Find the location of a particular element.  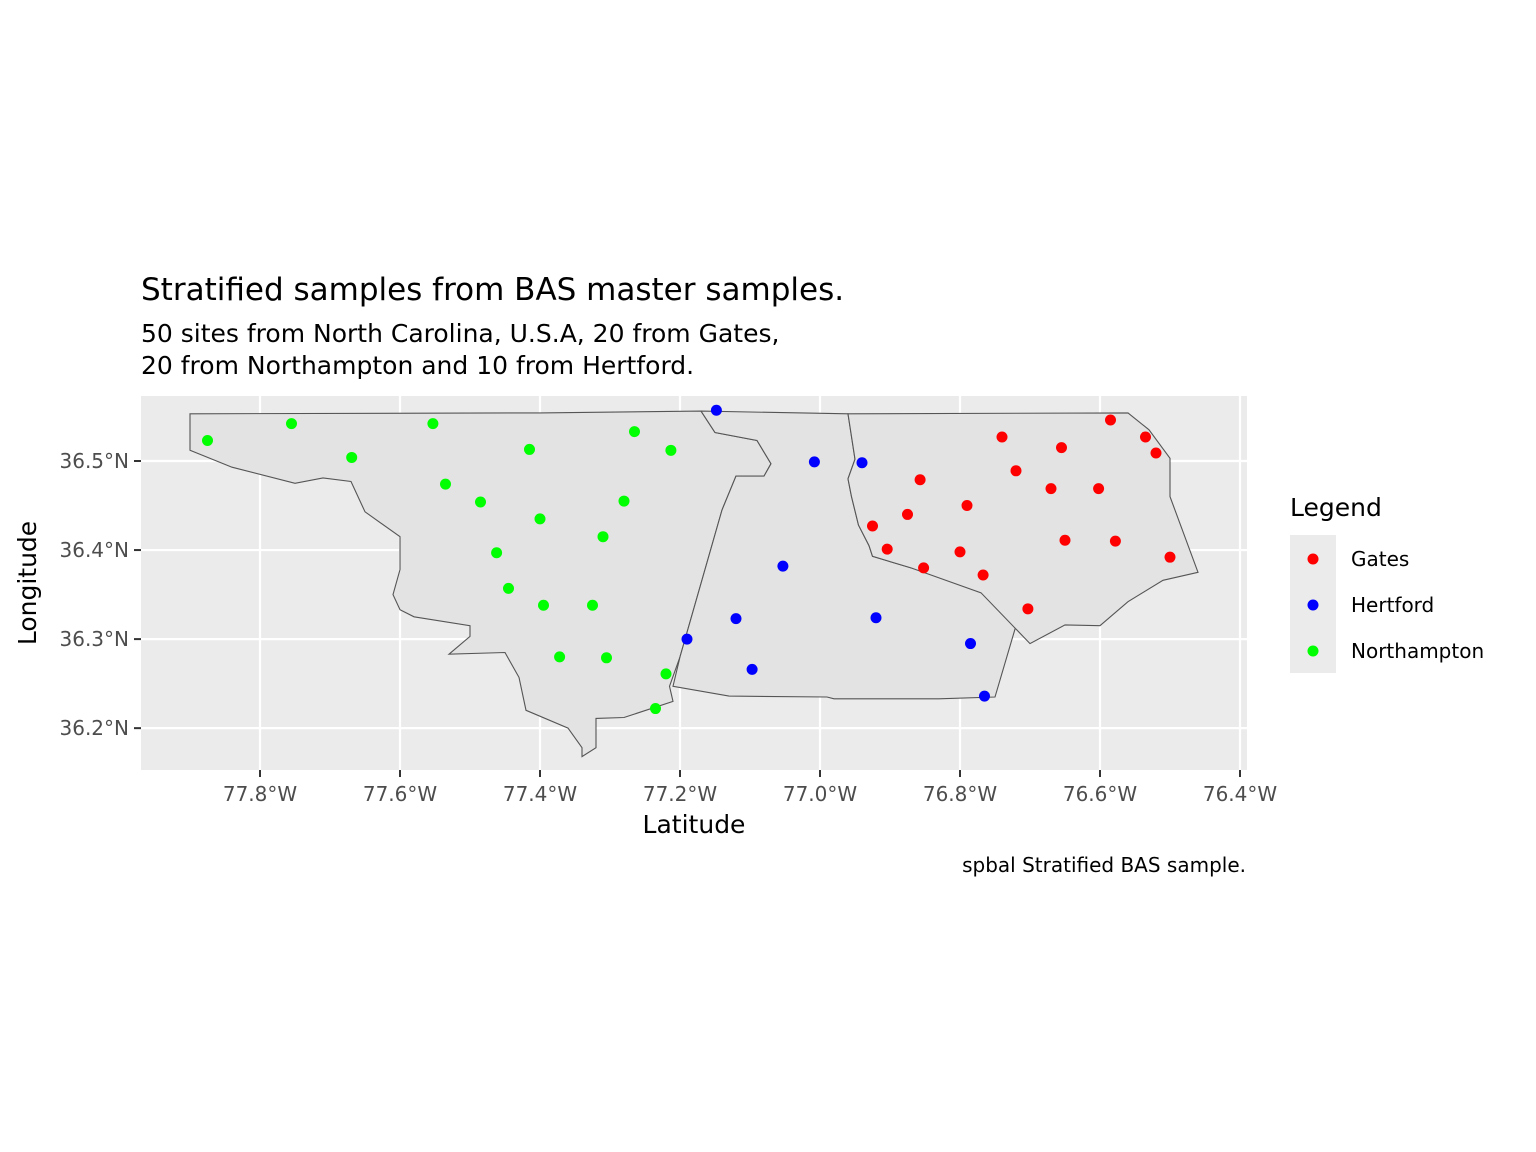

y-tick-label: 36.4°N is located at coordinates (95, 550).